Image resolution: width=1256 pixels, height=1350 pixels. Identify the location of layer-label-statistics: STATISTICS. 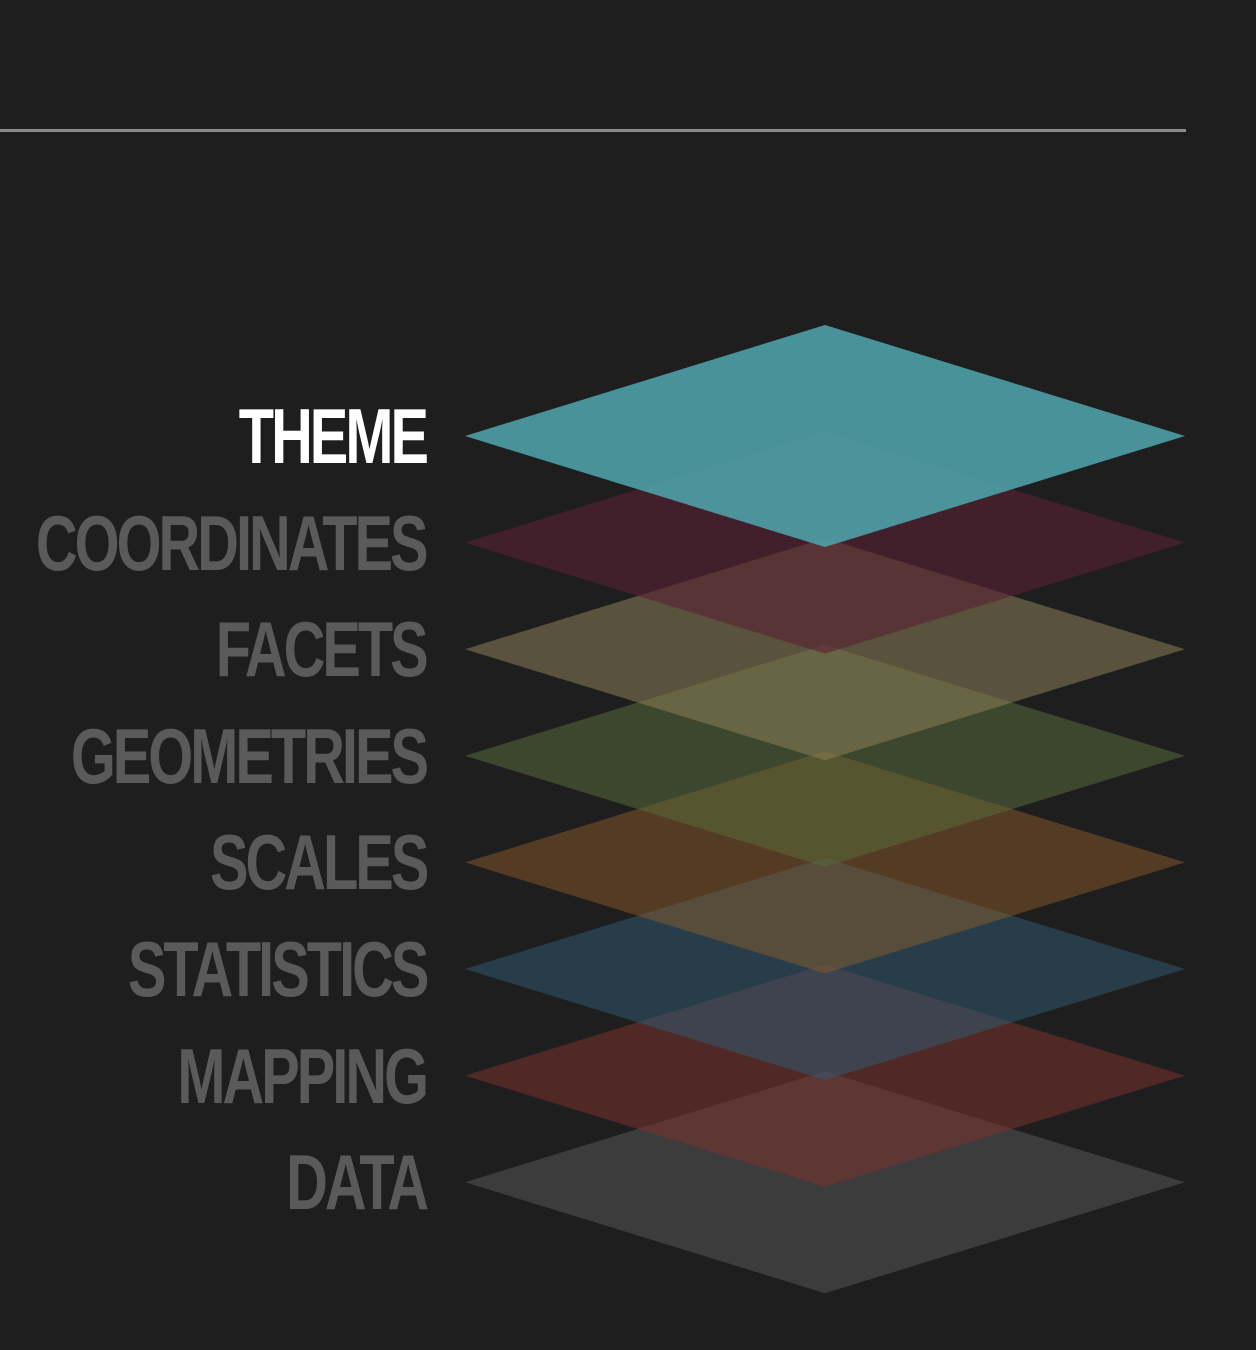
(278, 969).